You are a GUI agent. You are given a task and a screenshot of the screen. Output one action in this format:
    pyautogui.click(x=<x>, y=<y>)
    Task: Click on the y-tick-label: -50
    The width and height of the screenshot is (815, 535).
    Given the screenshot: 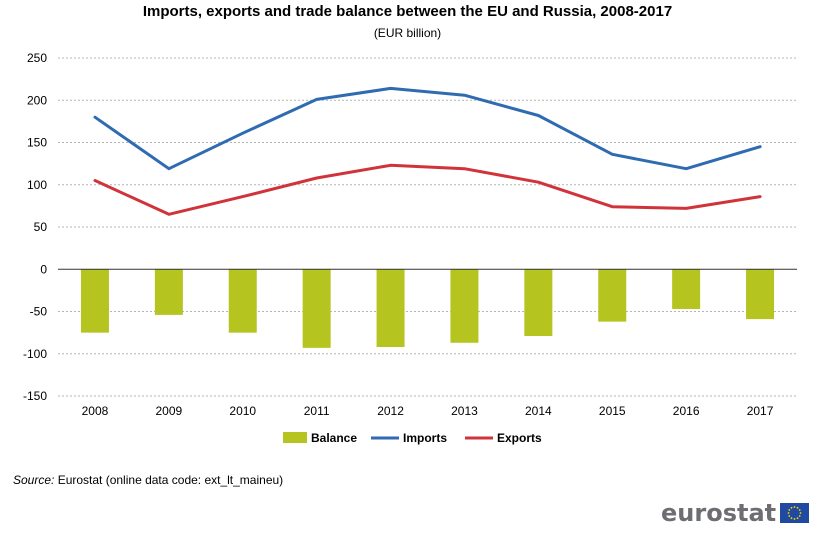 What is the action you would take?
    pyautogui.click(x=39, y=312)
    